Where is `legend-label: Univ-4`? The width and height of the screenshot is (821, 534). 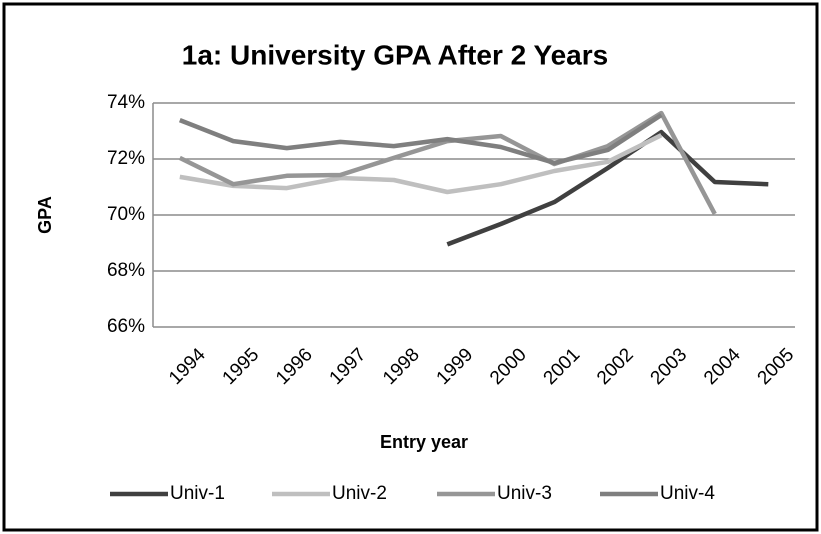
legend-label: Univ-4 is located at coordinates (687, 493).